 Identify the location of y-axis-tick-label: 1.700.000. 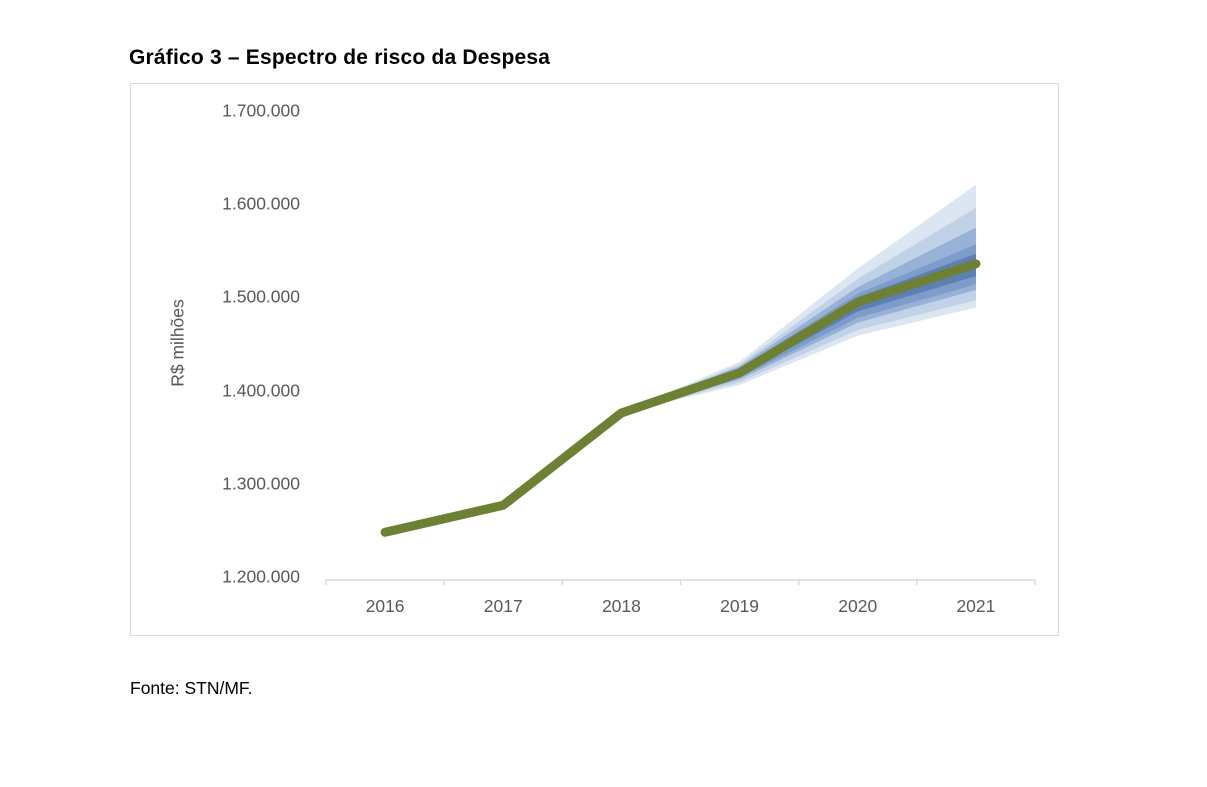
(261, 110).